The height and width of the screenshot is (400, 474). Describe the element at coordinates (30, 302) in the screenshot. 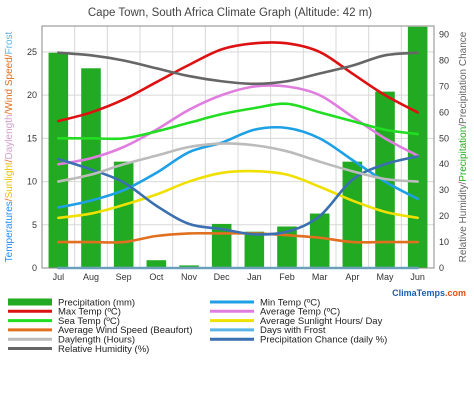

I see `legend-swatch-bar` at that location.